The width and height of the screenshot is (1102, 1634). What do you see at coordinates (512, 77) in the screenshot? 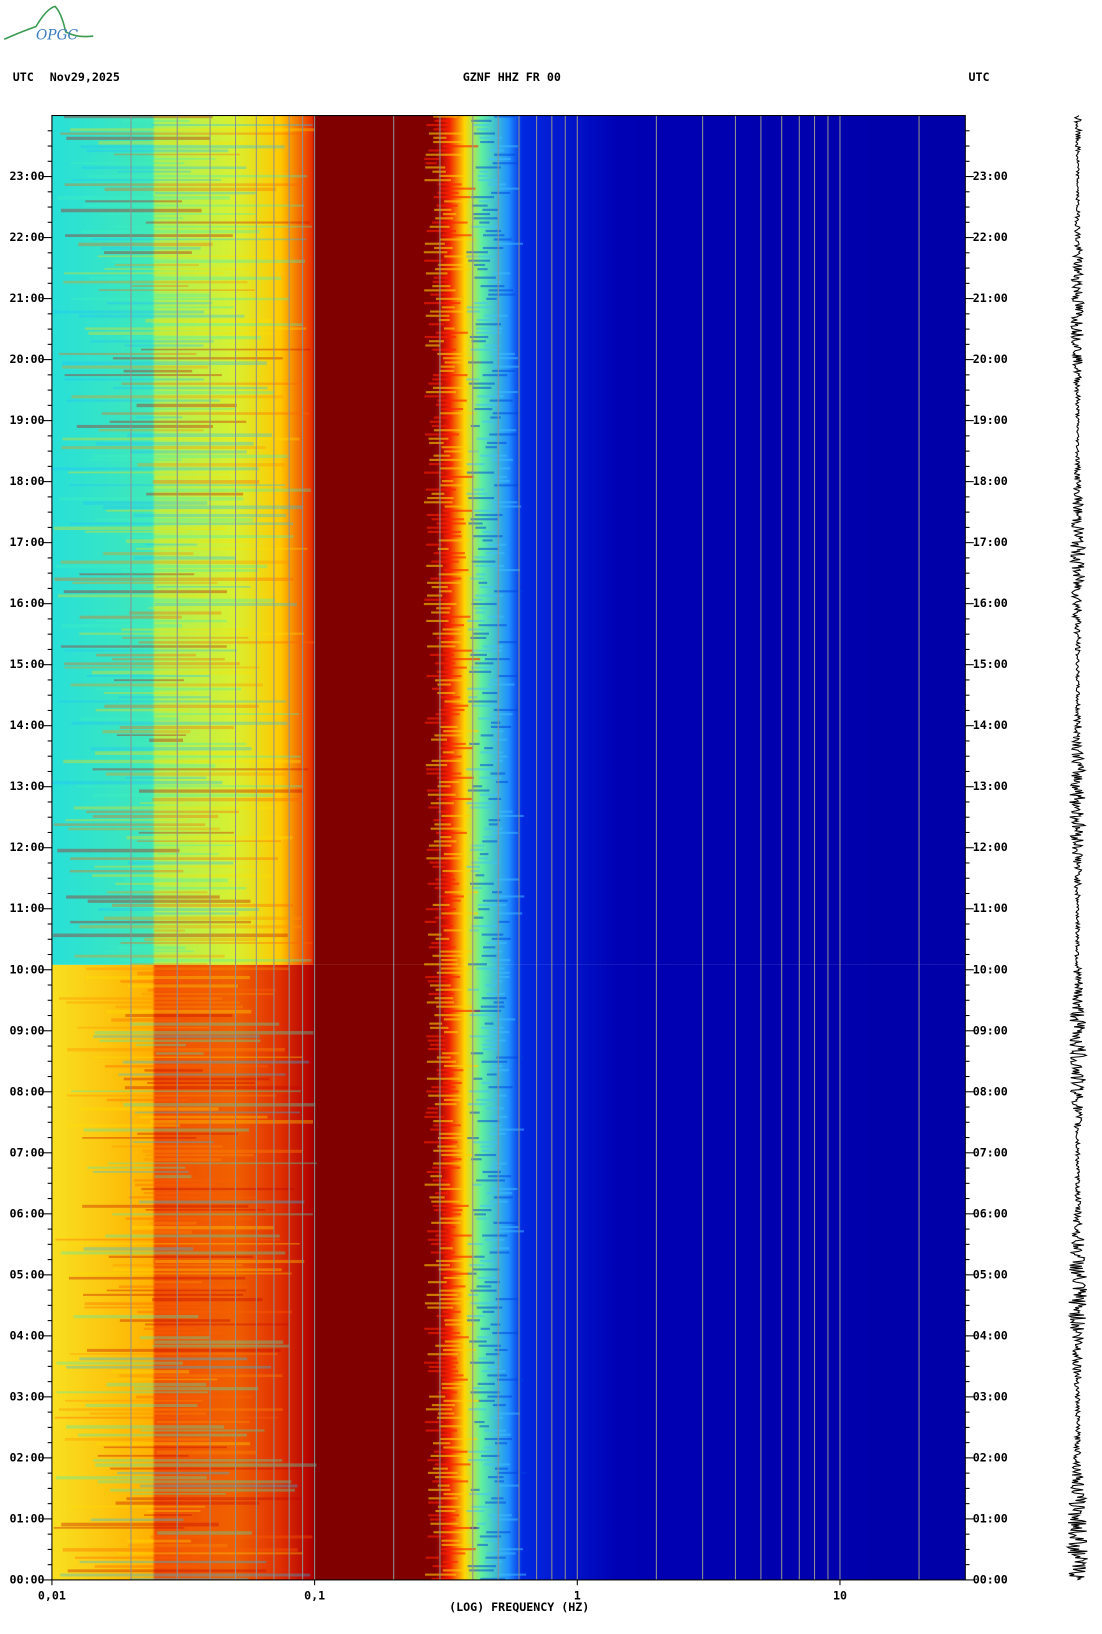
I see `chart-title: GZNF HHZ FR 00` at bounding box center [512, 77].